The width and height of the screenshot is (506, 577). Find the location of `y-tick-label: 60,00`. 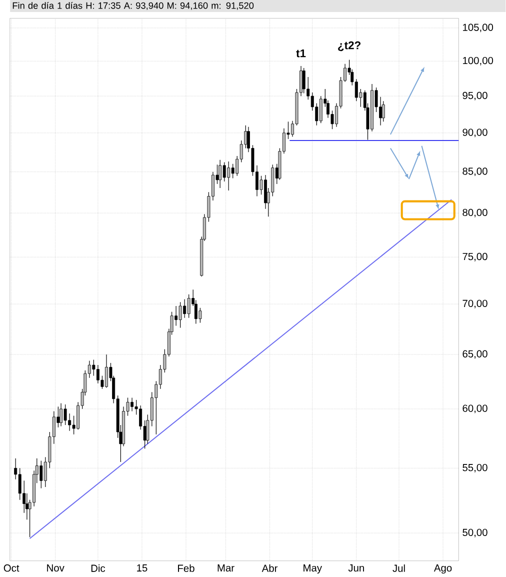

y-tick-label: 60,00 is located at coordinates (475, 409).